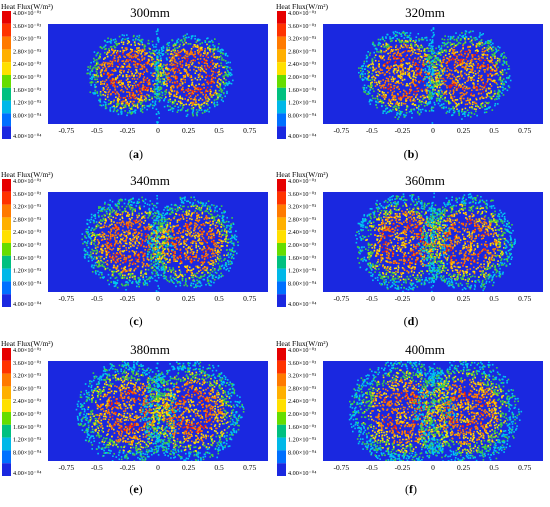  I want to click on x-tick-label: 0.25, so click(188, 130).